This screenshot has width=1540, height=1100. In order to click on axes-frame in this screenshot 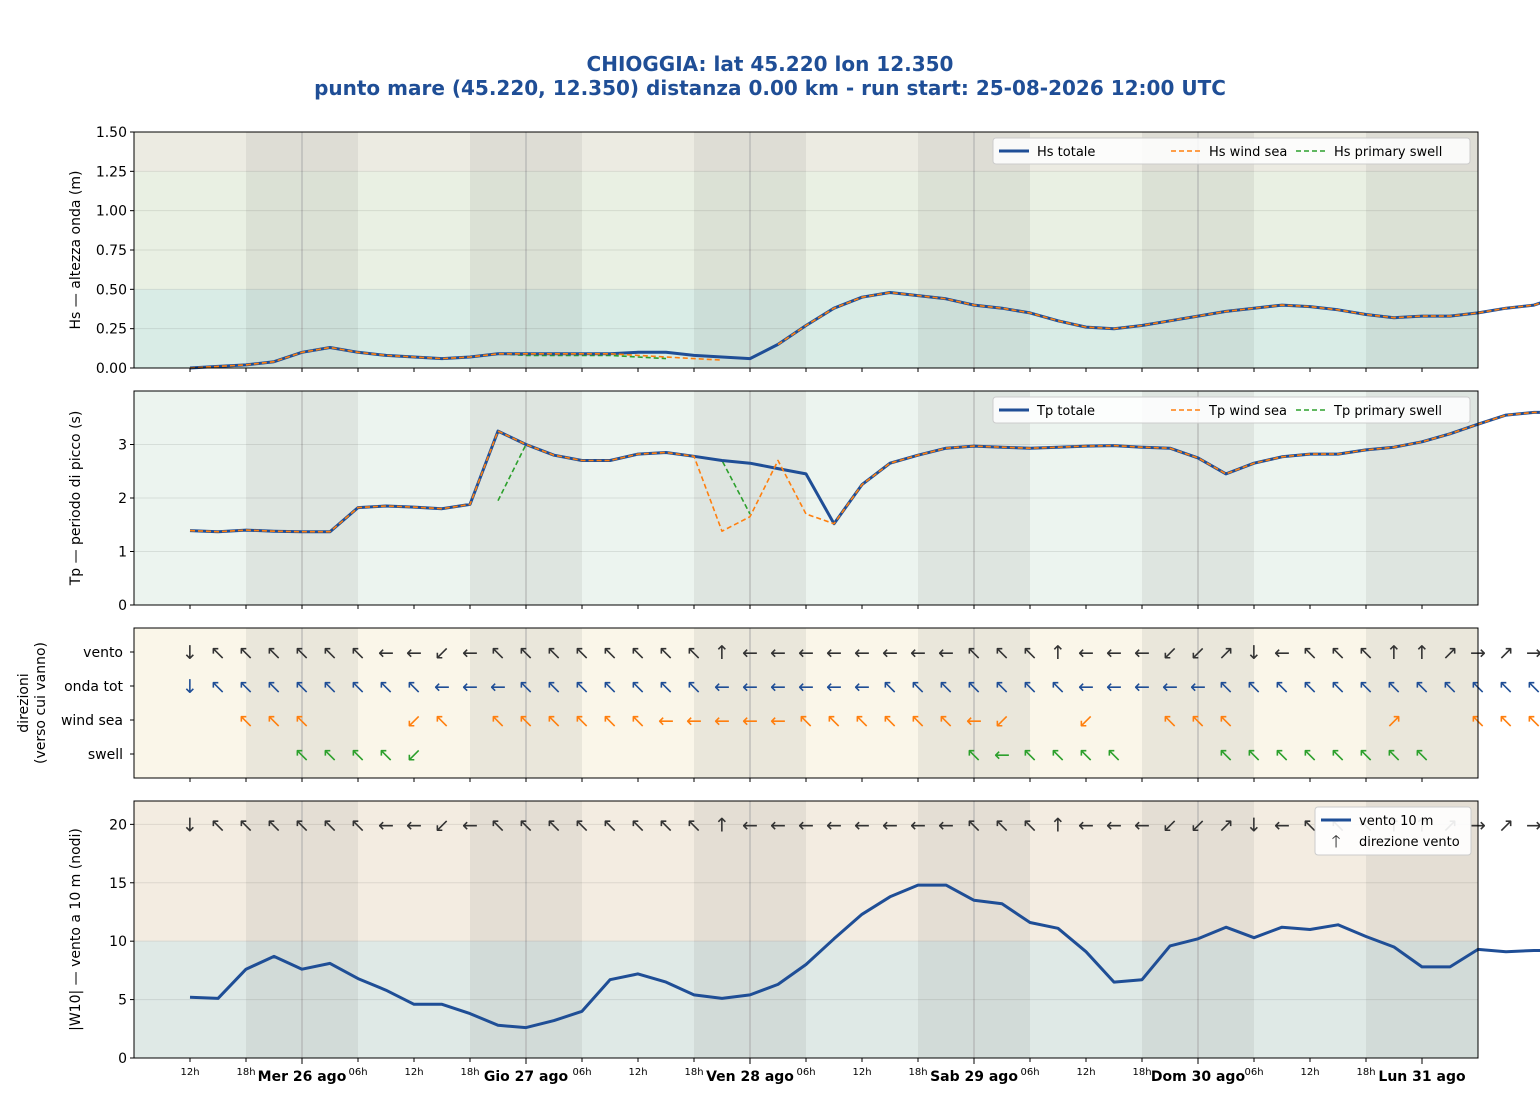, I will do `click(806, 703)`.